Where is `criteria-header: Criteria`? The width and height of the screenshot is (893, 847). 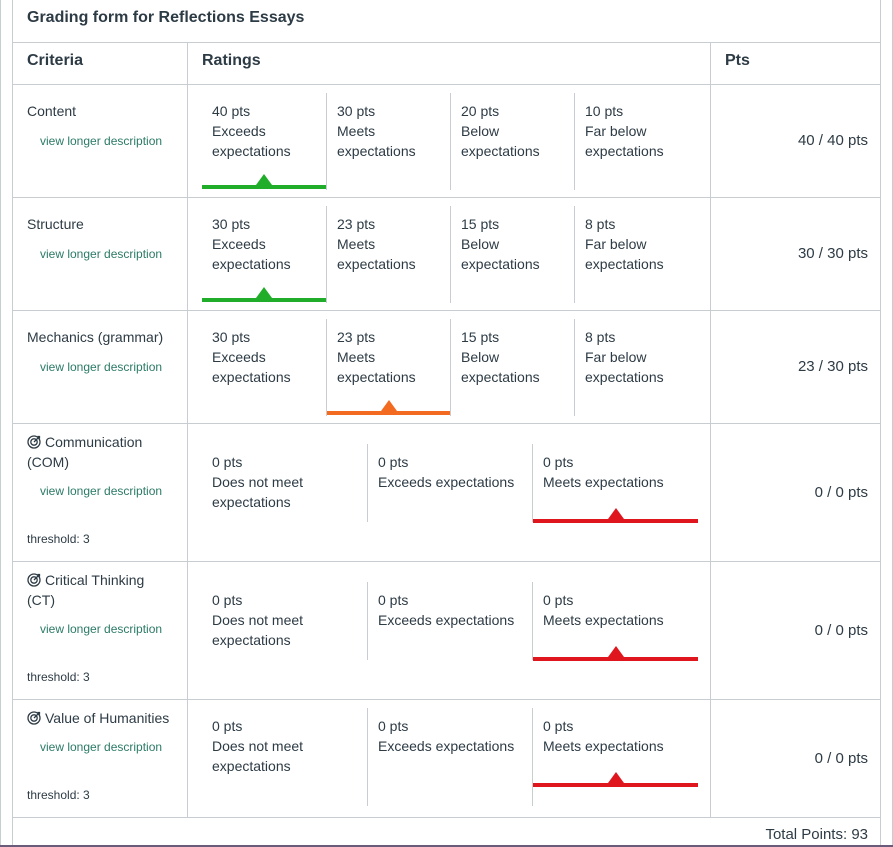 criteria-header: Criteria is located at coordinates (55, 60).